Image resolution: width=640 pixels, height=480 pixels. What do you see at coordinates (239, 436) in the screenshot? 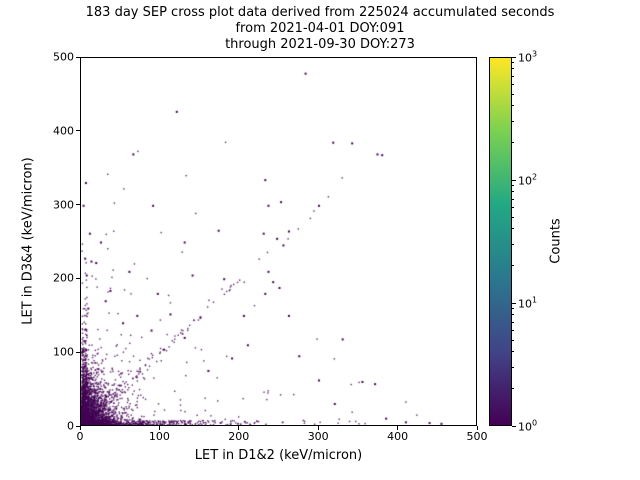
I see `x-tick-label: 200` at bounding box center [239, 436].